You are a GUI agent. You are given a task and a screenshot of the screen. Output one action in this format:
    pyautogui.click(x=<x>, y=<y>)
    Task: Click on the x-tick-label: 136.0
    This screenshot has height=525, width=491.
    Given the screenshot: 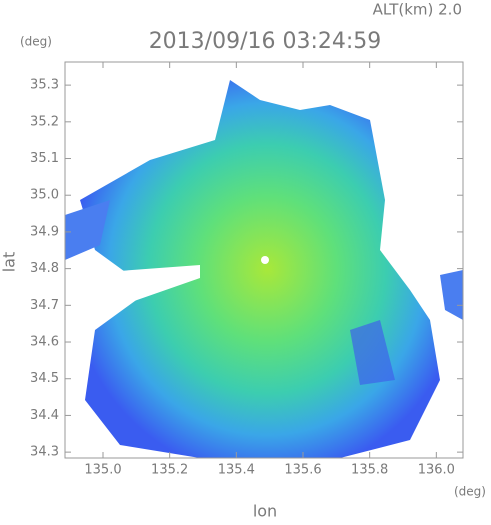 What is the action you would take?
    pyautogui.click(x=436, y=470)
    